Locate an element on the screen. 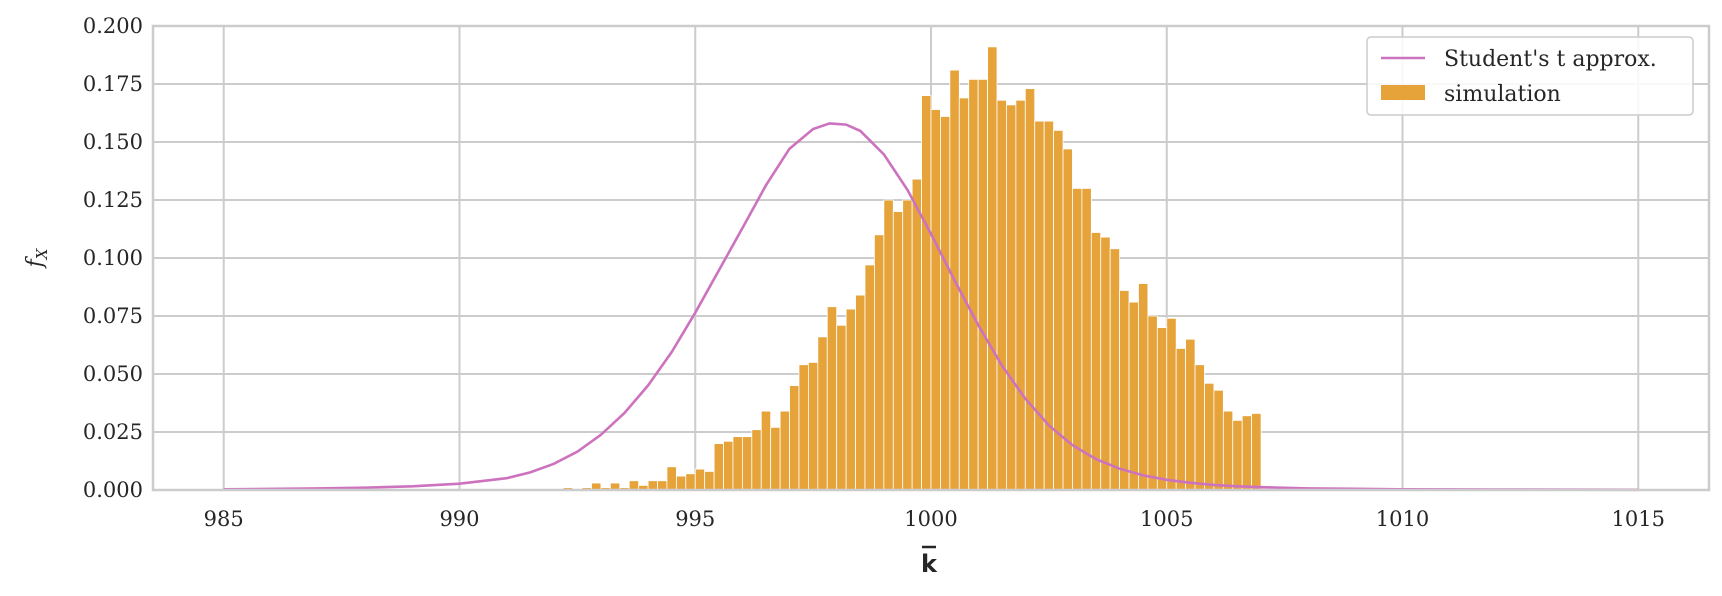 The width and height of the screenshot is (1722, 596). x-axis-label: k is located at coordinates (929, 561).